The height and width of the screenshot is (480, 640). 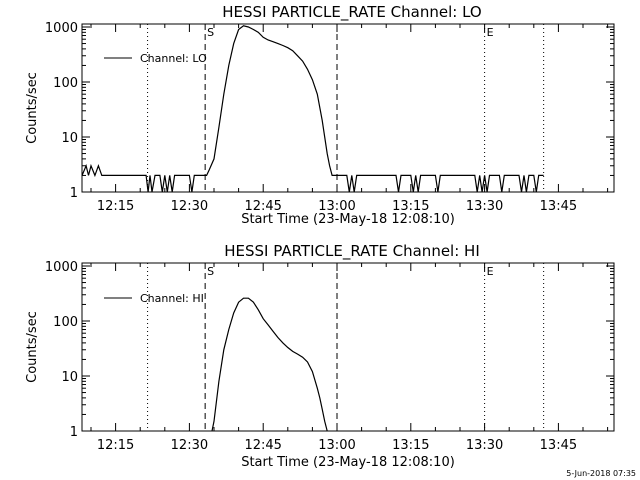 I want to click on footer-timestamp: 5-Jun-2018 07:35, so click(x=601, y=473).